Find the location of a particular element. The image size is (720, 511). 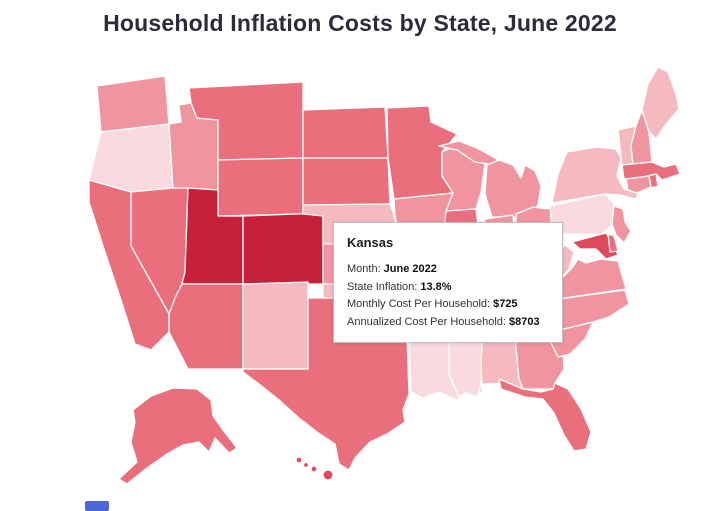

state-florida is located at coordinates (545, 415).